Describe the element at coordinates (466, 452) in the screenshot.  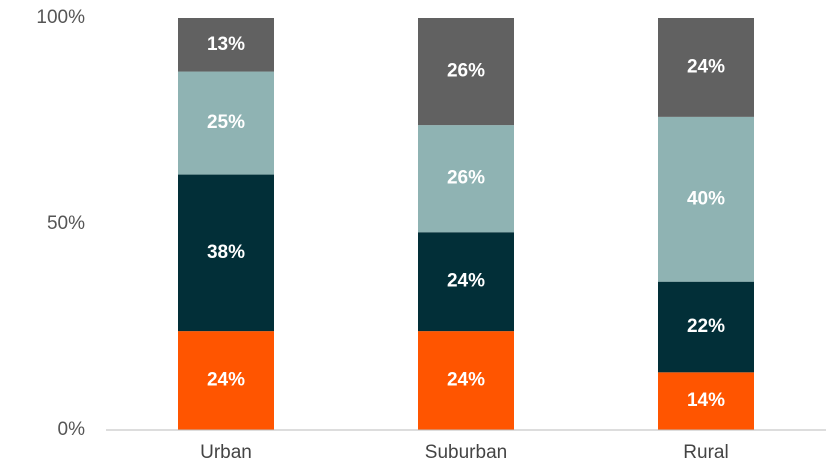
I see `x-tick-label: Suburban` at that location.